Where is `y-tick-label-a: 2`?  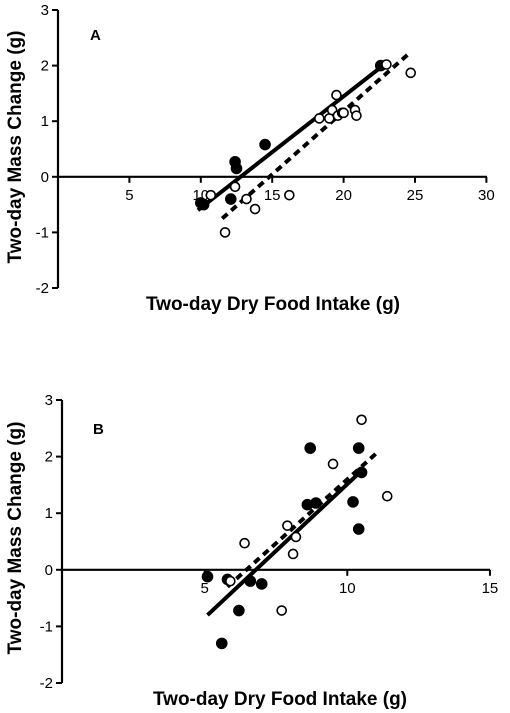
y-tick-label-a: 2 is located at coordinates (45, 66).